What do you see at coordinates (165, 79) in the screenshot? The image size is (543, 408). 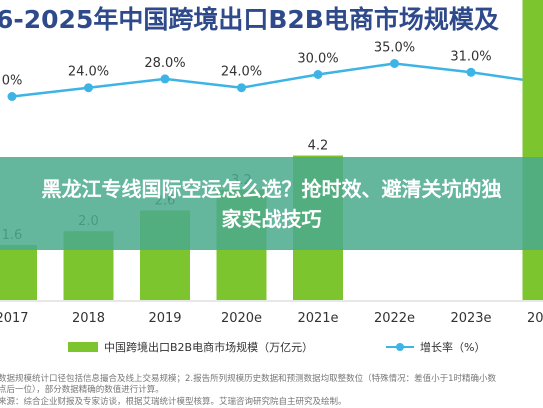 I see `growth-point-2019` at bounding box center [165, 79].